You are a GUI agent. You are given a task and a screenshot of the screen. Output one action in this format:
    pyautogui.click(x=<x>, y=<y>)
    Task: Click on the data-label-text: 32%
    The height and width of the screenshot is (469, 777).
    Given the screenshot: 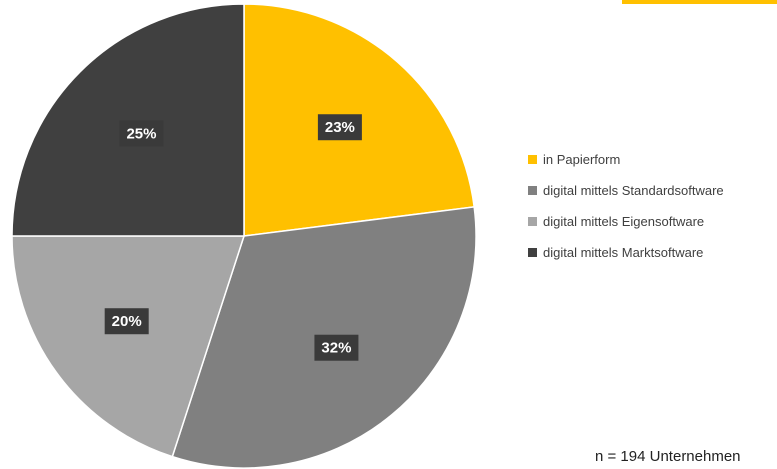 What is the action you would take?
    pyautogui.click(x=336, y=348)
    